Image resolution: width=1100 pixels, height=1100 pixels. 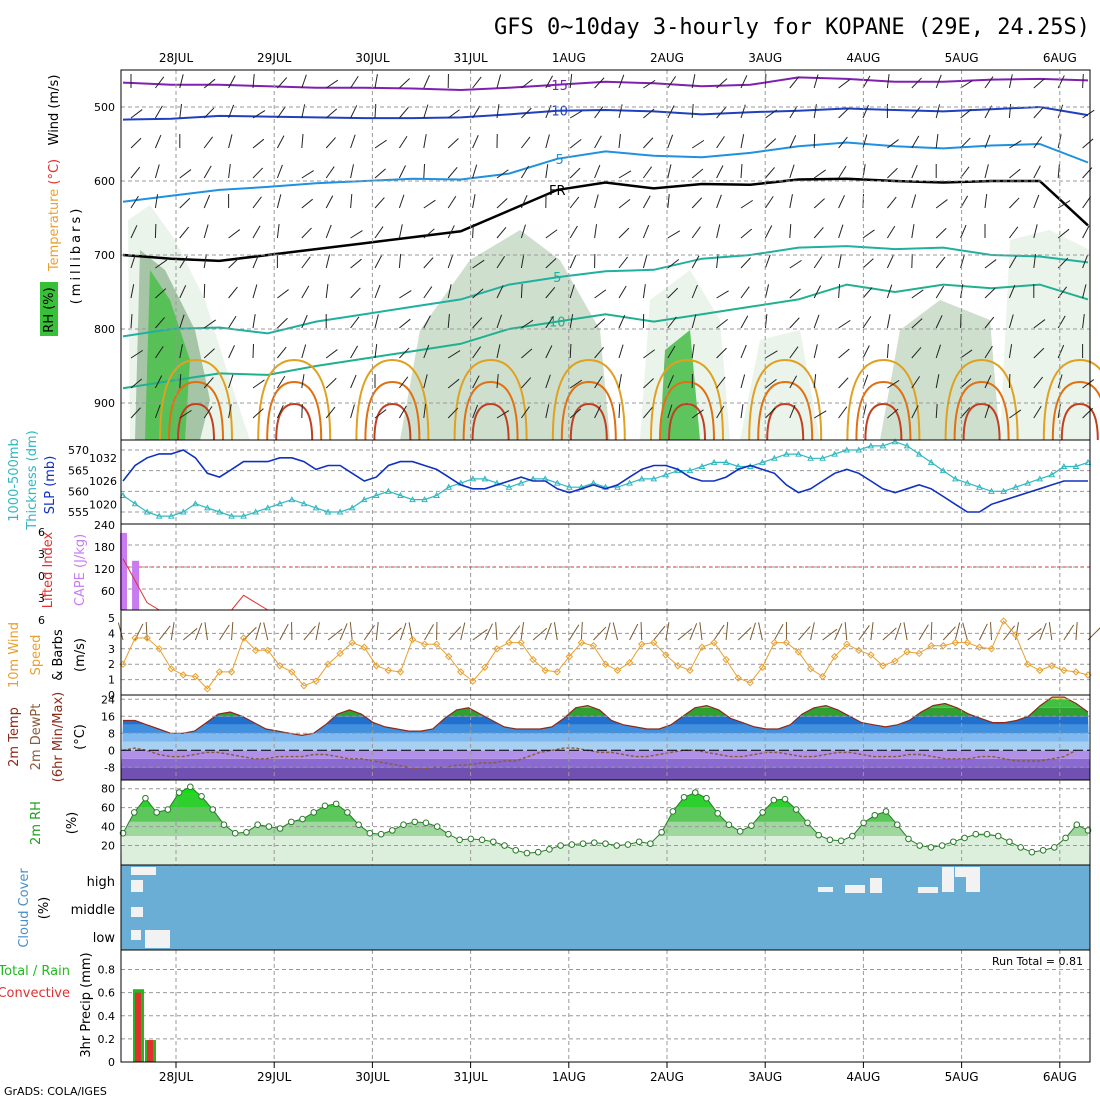 I want to click on precip-convective-label: Convective, so click(x=35, y=993).